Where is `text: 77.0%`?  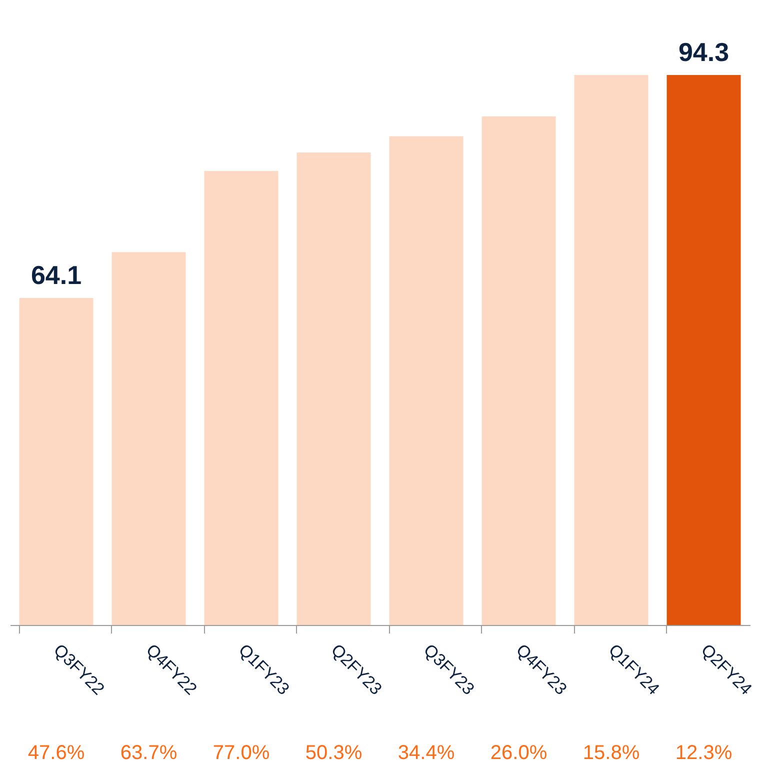
text: 77.0% is located at coordinates (241, 753).